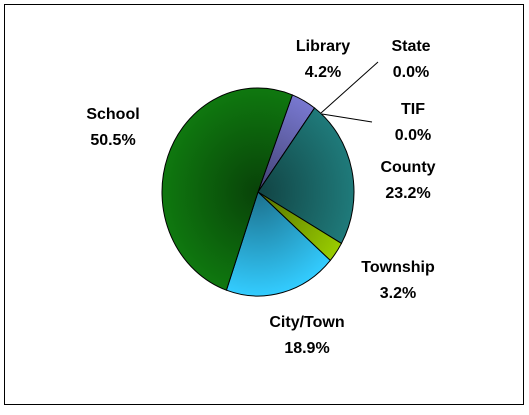 This screenshot has height=415, width=529. Describe the element at coordinates (398, 293) in the screenshot. I see `slice-value-label: 3.2%` at that location.